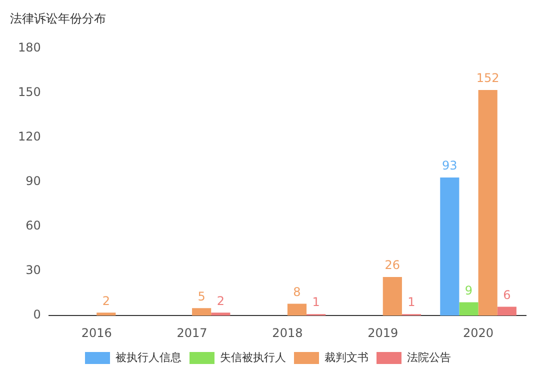 The height and width of the screenshot is (378, 554). Describe the element at coordinates (488, 78) in the screenshot. I see `data-label: 152` at that location.